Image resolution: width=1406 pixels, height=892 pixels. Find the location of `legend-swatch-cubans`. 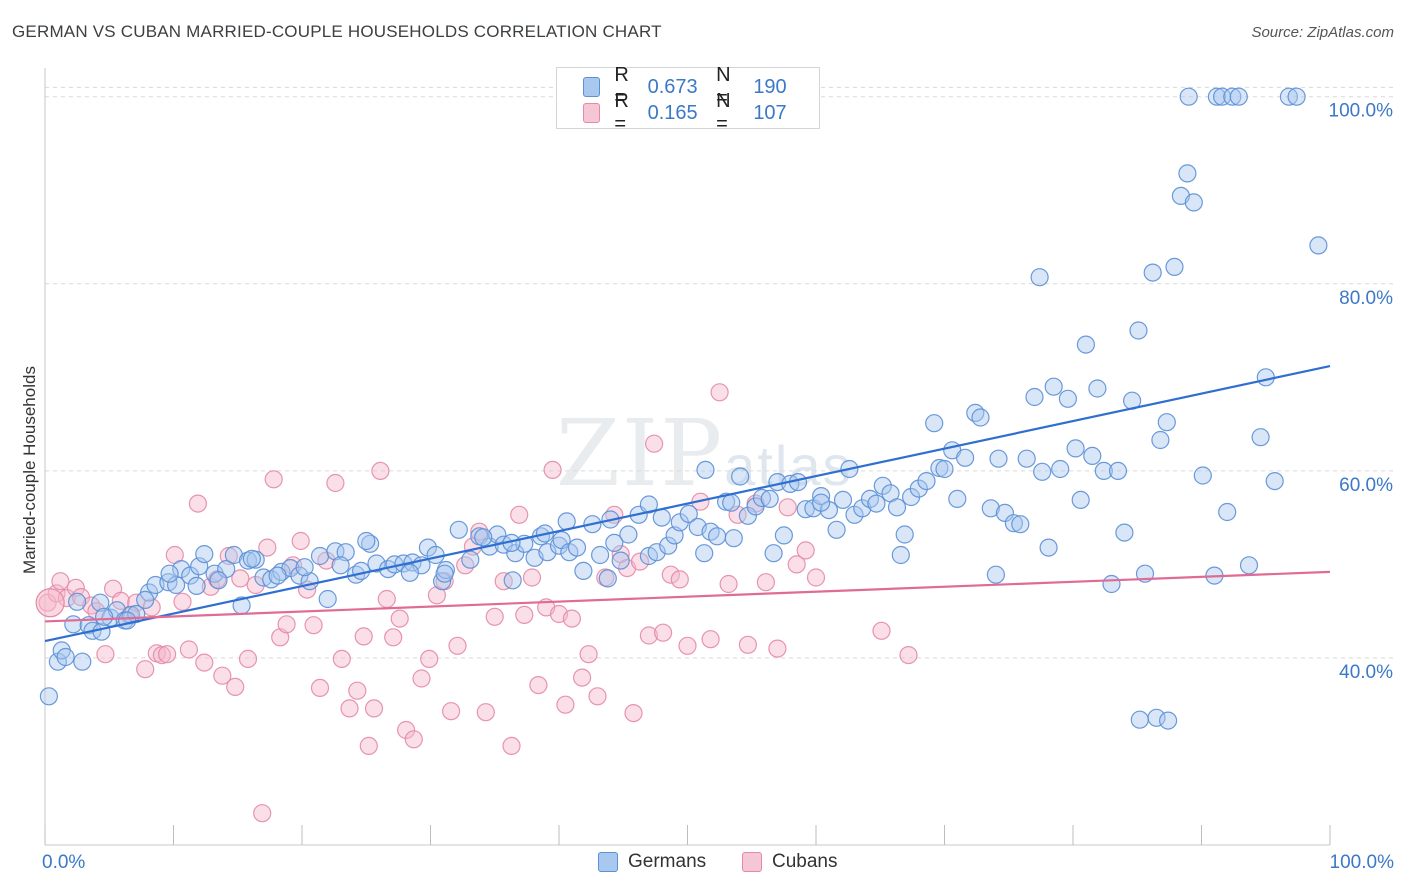

legend-swatch-cubans is located at coordinates (592, 113).